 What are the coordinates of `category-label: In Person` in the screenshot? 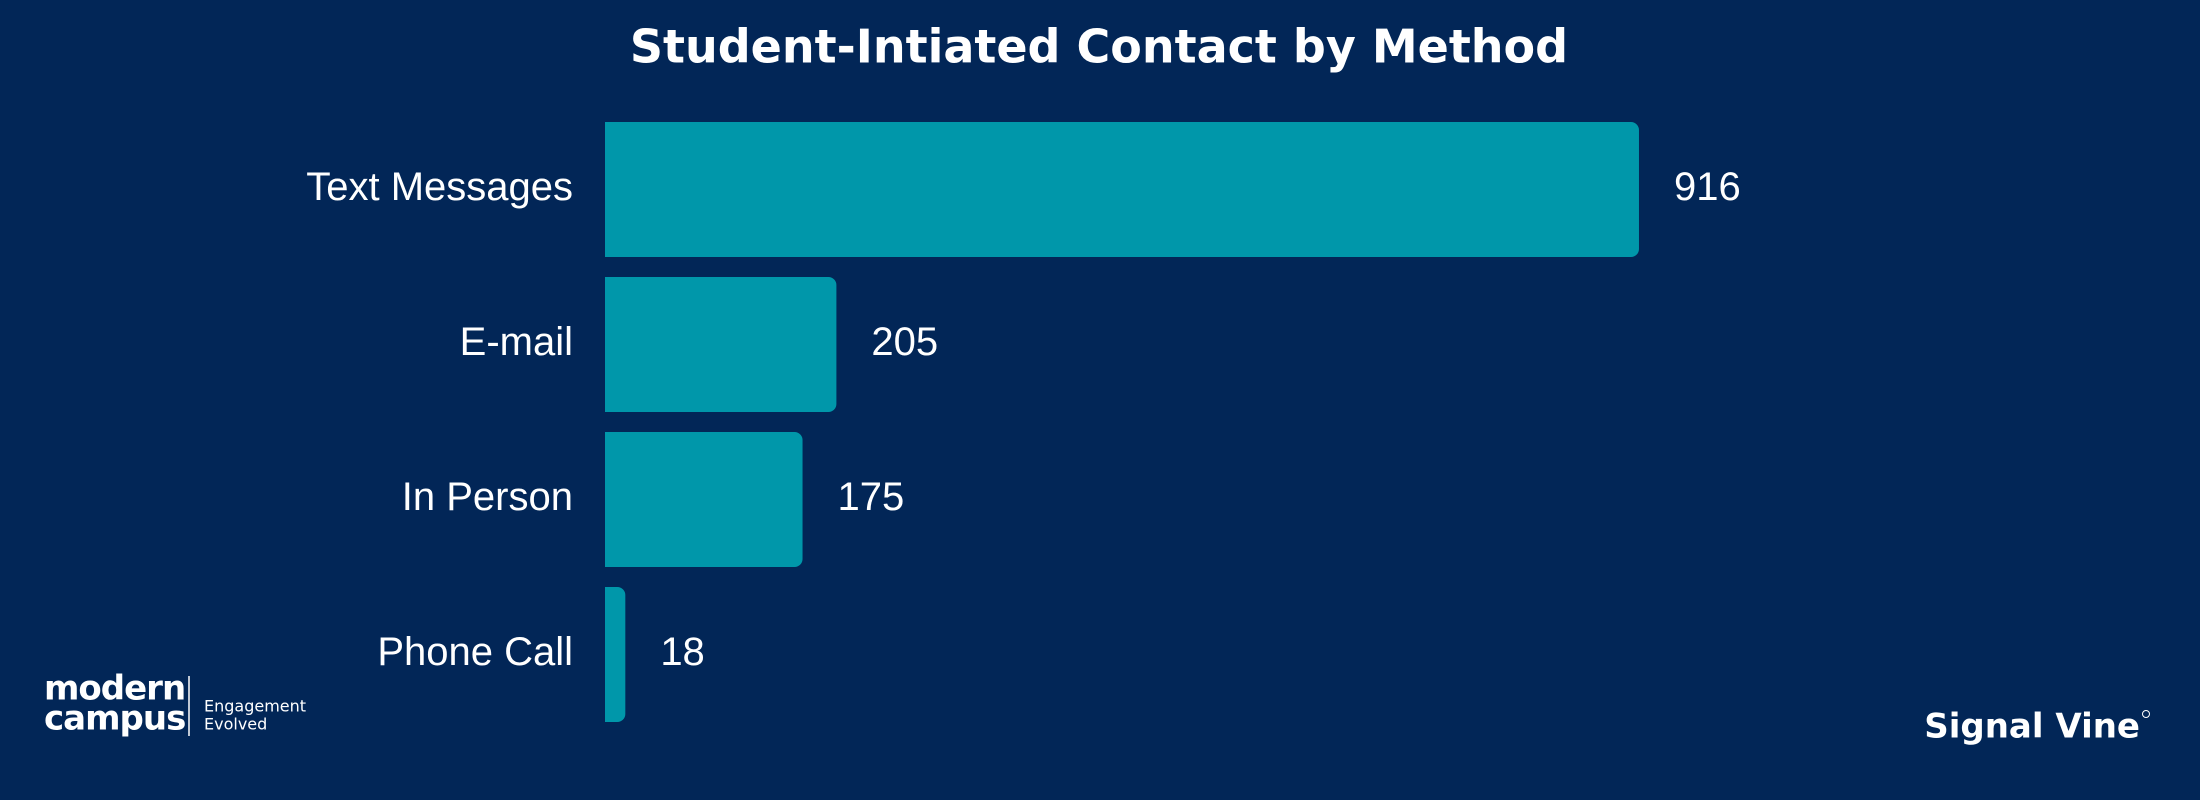 It's located at (487, 497).